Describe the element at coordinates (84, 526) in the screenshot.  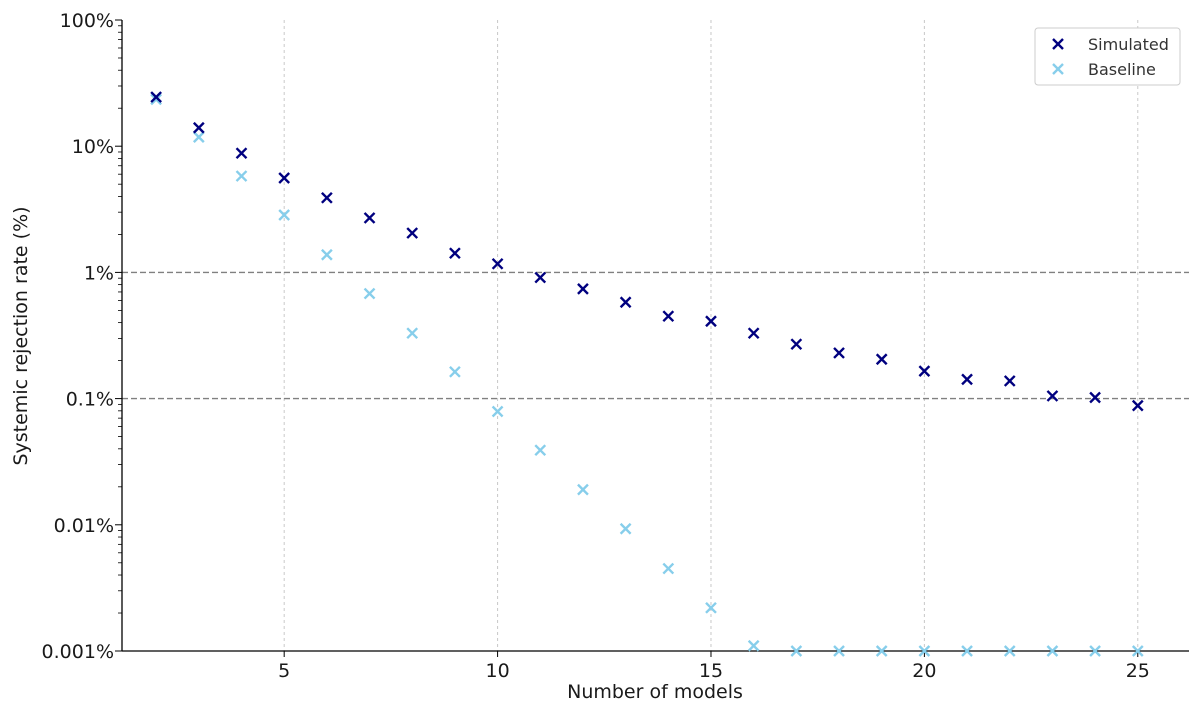
I see `y-tick-label: 0.01%` at that location.